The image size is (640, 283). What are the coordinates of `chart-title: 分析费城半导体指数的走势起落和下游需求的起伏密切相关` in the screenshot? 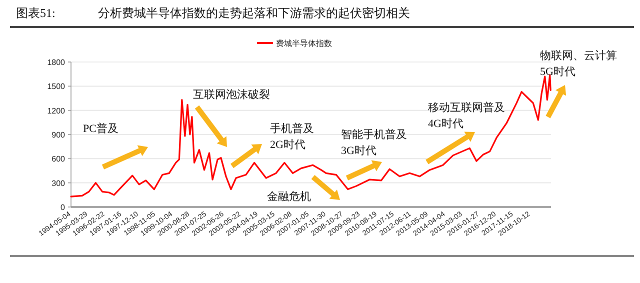 It's located at (254, 13).